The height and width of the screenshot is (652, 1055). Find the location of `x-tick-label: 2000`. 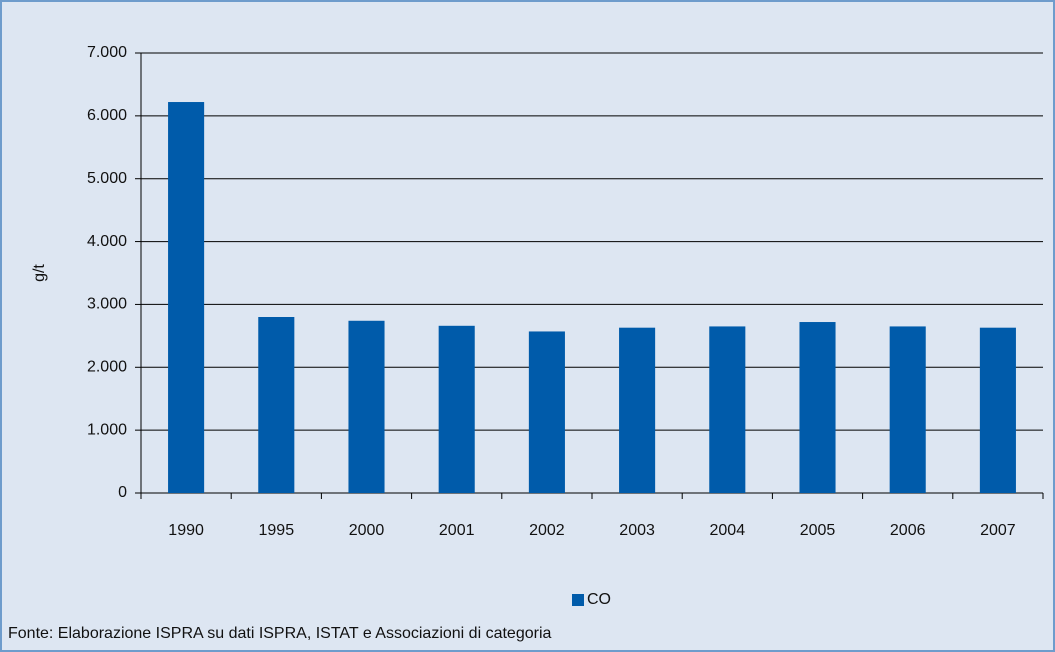

x-tick-label: 2000 is located at coordinates (367, 530).